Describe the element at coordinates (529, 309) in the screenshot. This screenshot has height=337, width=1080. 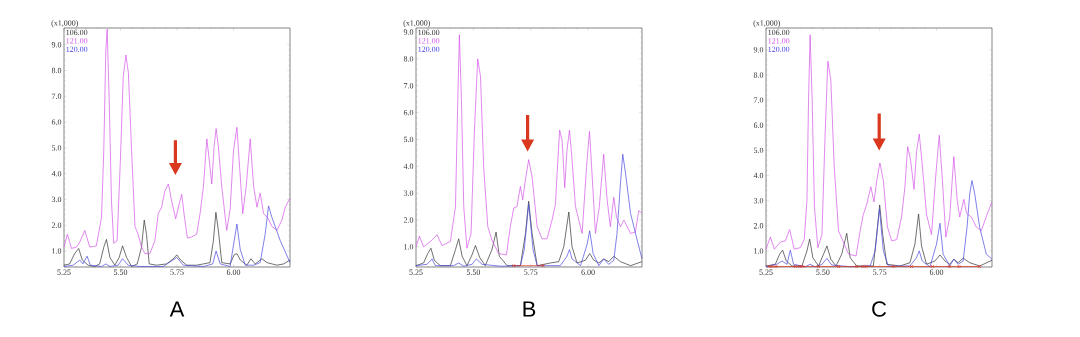
I see `text: B` at that location.